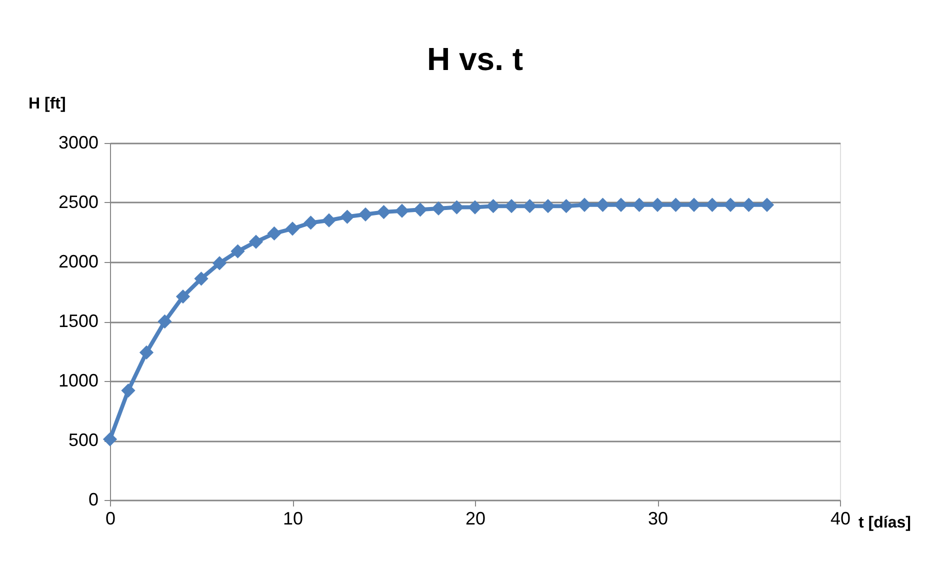 The width and height of the screenshot is (938, 566). What do you see at coordinates (110, 518) in the screenshot?
I see `x-tick-label: 0` at bounding box center [110, 518].